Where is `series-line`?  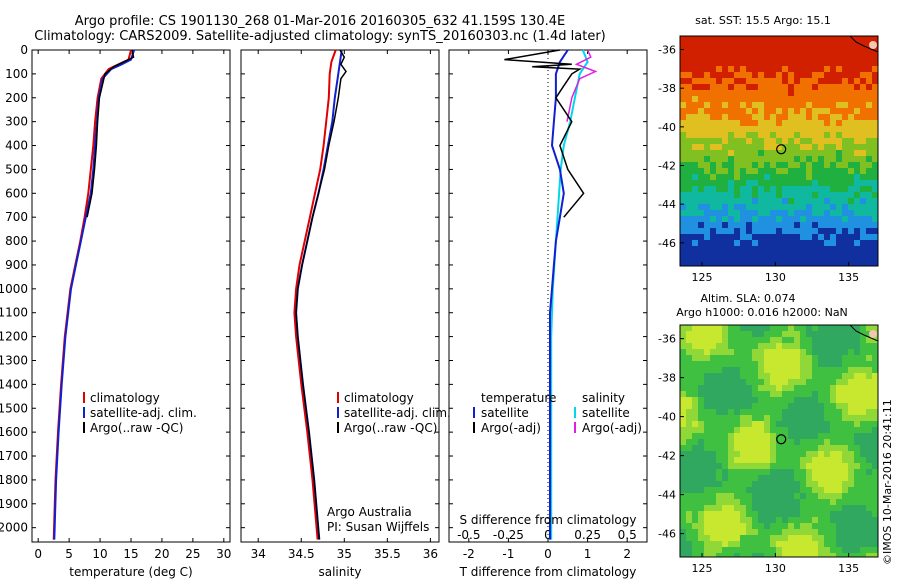
series-line is located at coordinates (110, 133).